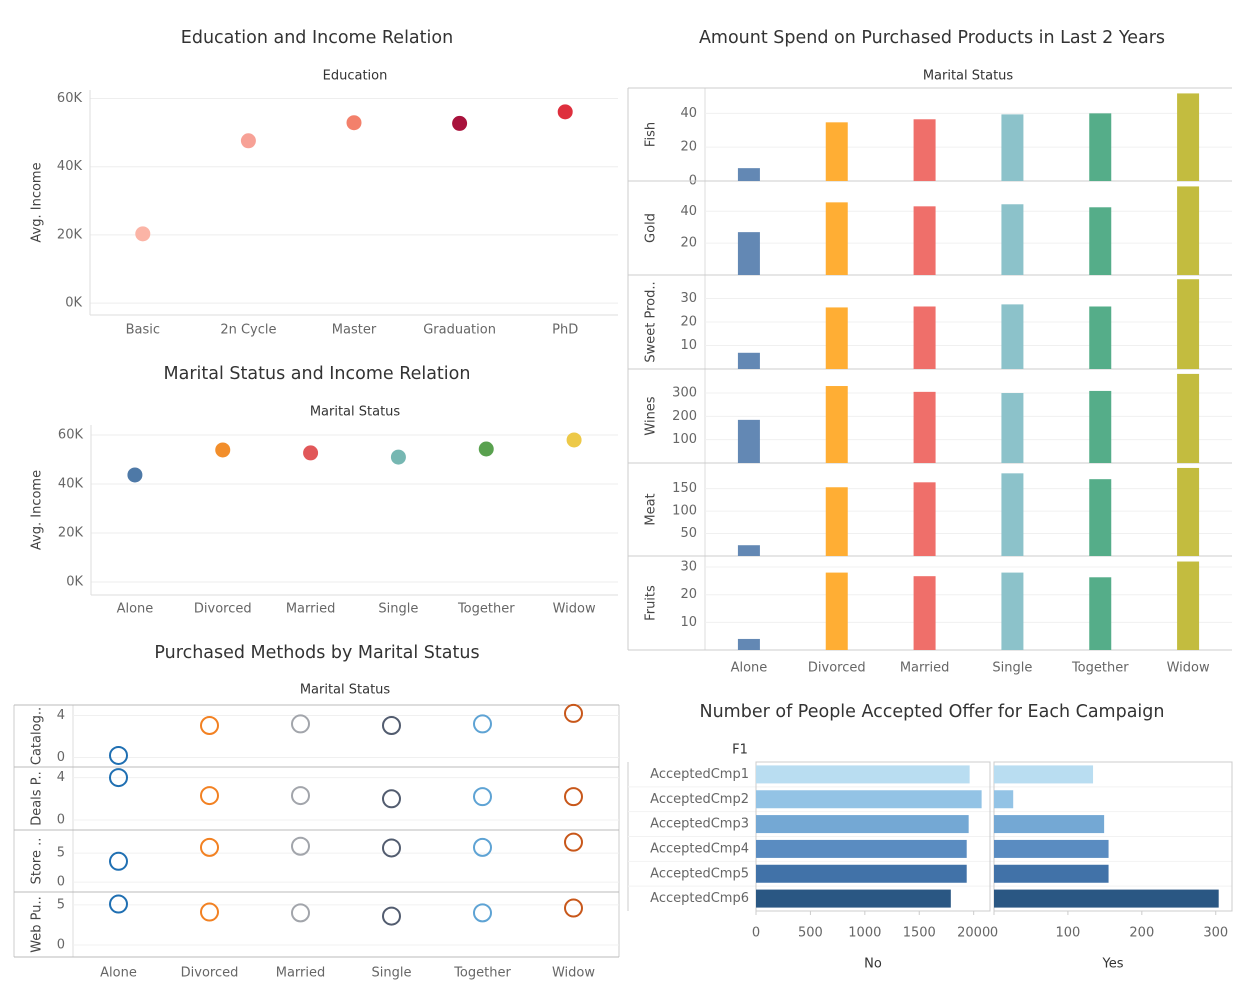  Describe the element at coordinates (354, 330) in the screenshot. I see `x-tick-label: Master` at that location.